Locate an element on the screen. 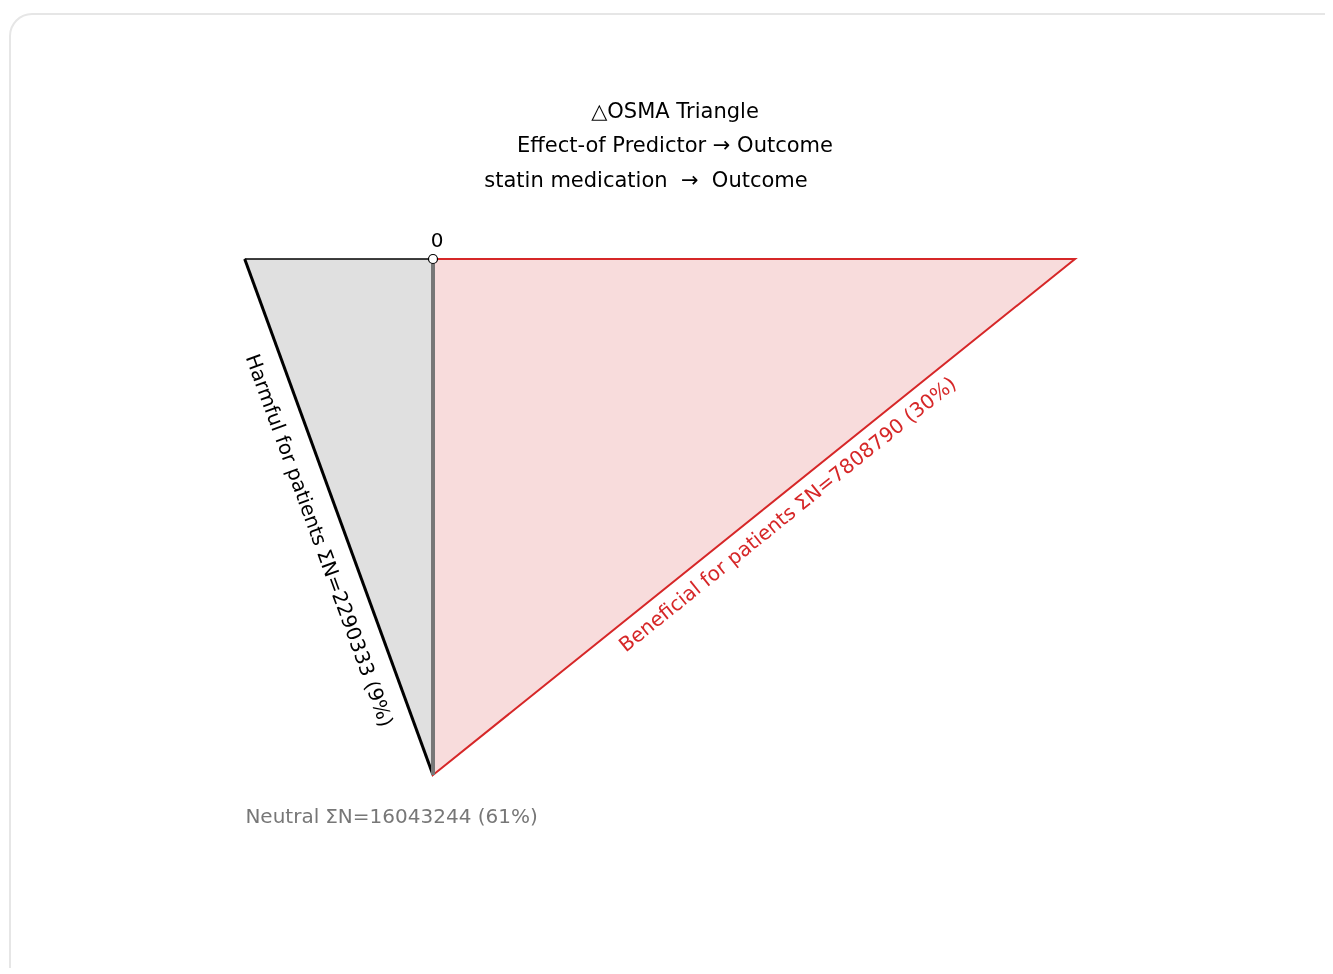 Image resolution: width=1333 pixels, height=974 pixels. category-label: Neutral is located at coordinates (282, 815).